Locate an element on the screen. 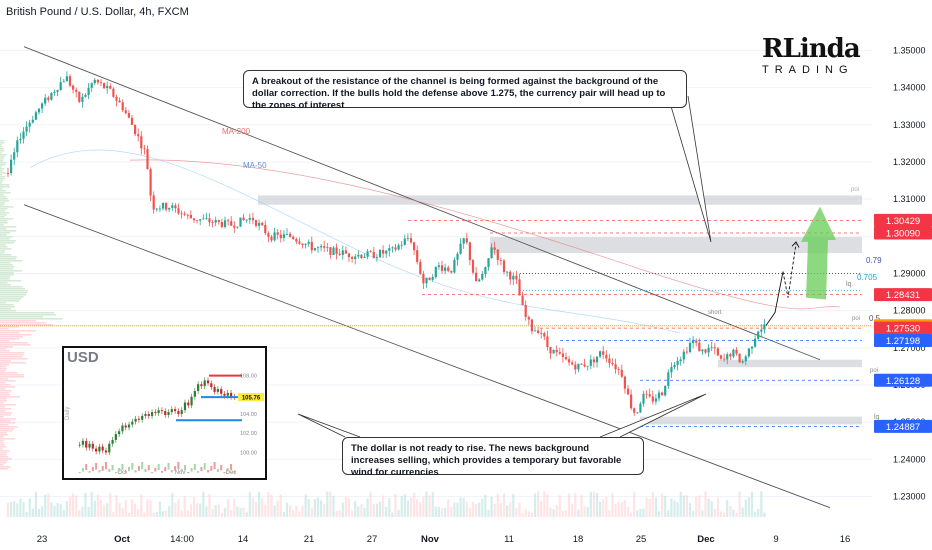  price-tag-label: 1.30090 is located at coordinates (903, 233).